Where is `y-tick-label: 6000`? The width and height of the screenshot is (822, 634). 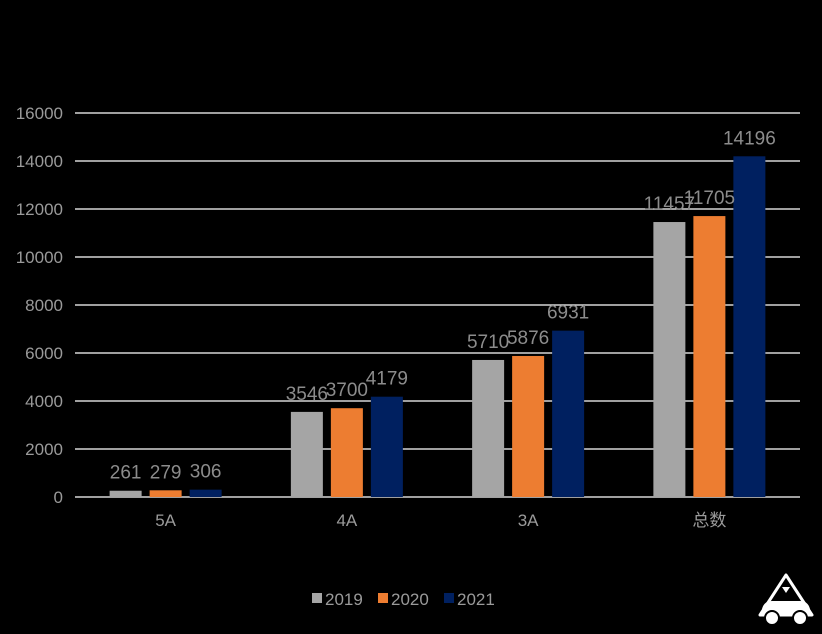 y-tick-label: 6000 is located at coordinates (44, 353).